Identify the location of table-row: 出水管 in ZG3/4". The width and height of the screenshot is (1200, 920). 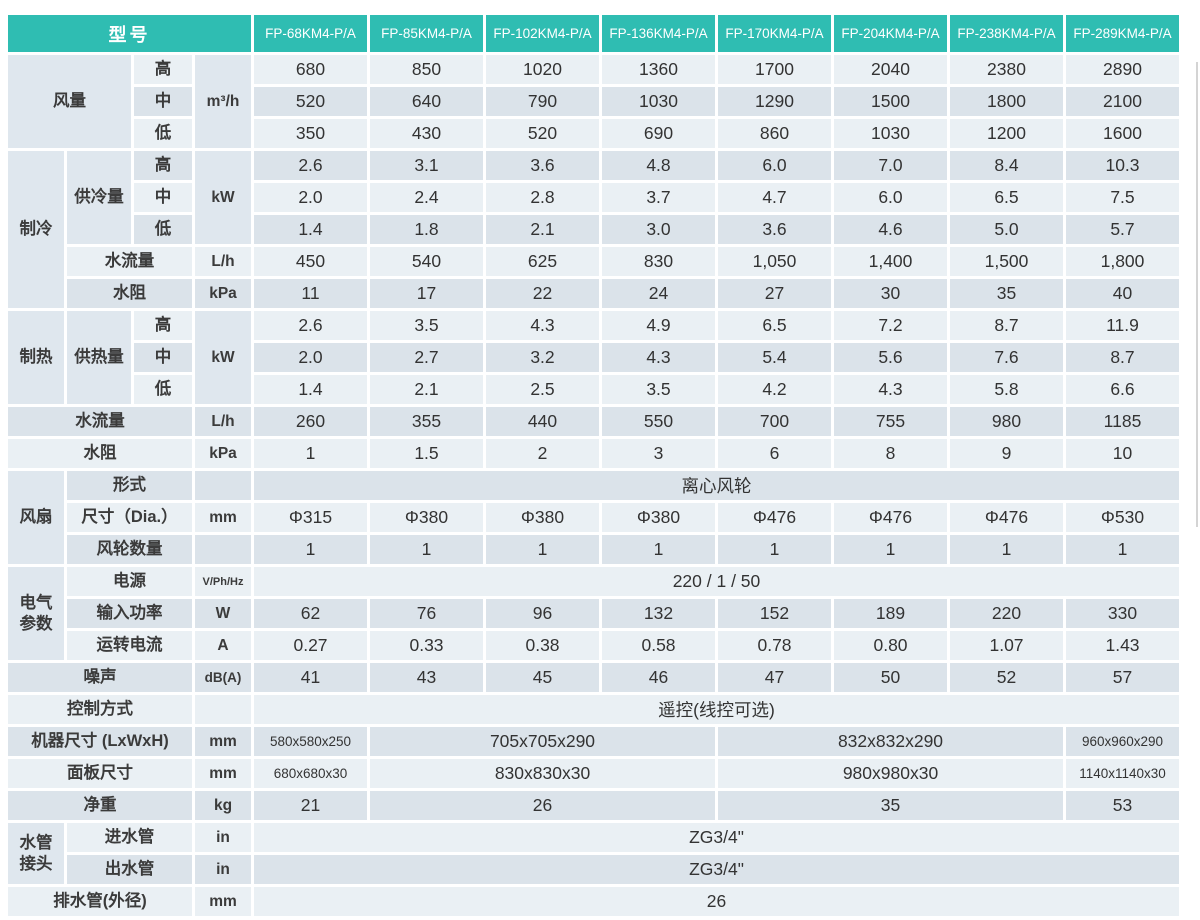
(593, 869).